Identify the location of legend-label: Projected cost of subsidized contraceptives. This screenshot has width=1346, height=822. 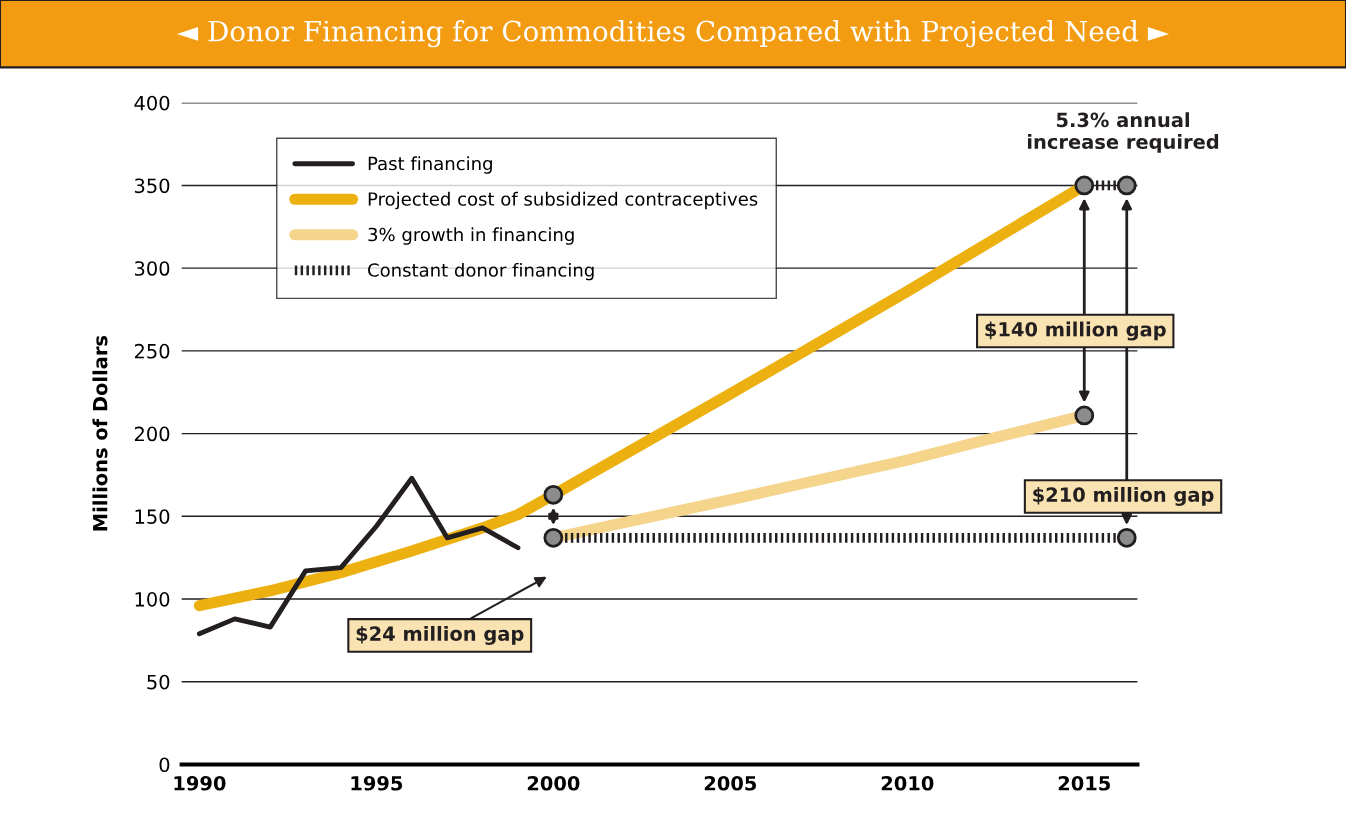
(563, 200).